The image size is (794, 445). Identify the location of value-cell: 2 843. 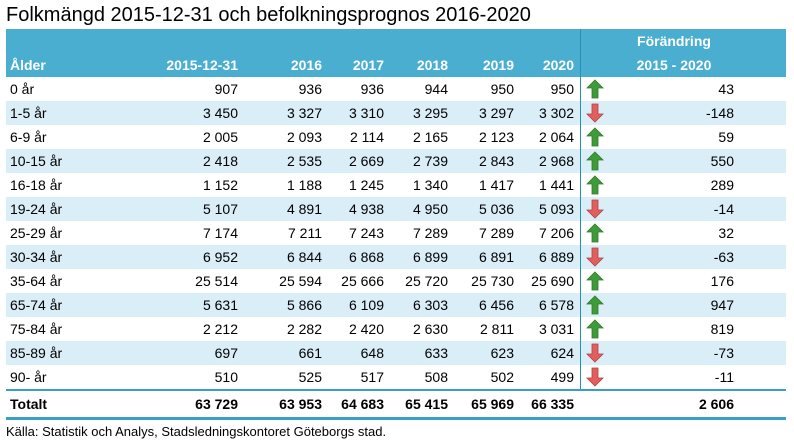
(496, 161).